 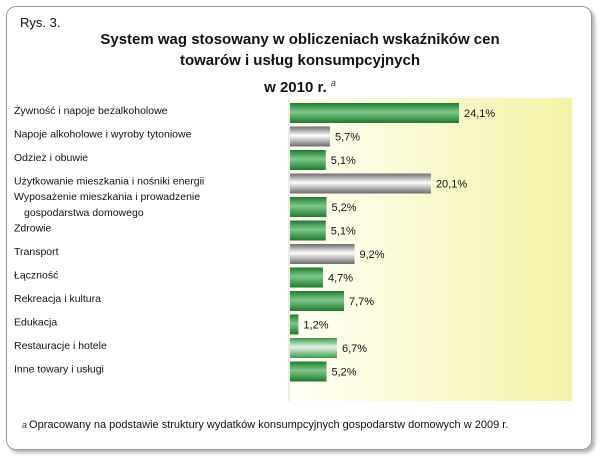 I want to click on chart-title-year: w 2010 r., so click(x=295, y=87).